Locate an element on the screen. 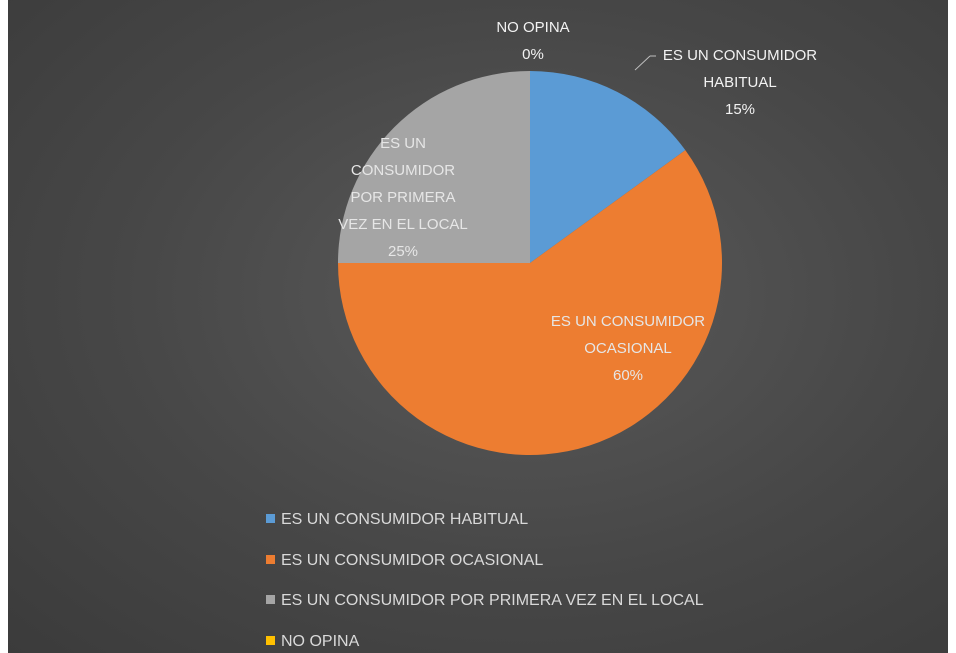  data-label-category: NO OPINA is located at coordinates (533, 27).